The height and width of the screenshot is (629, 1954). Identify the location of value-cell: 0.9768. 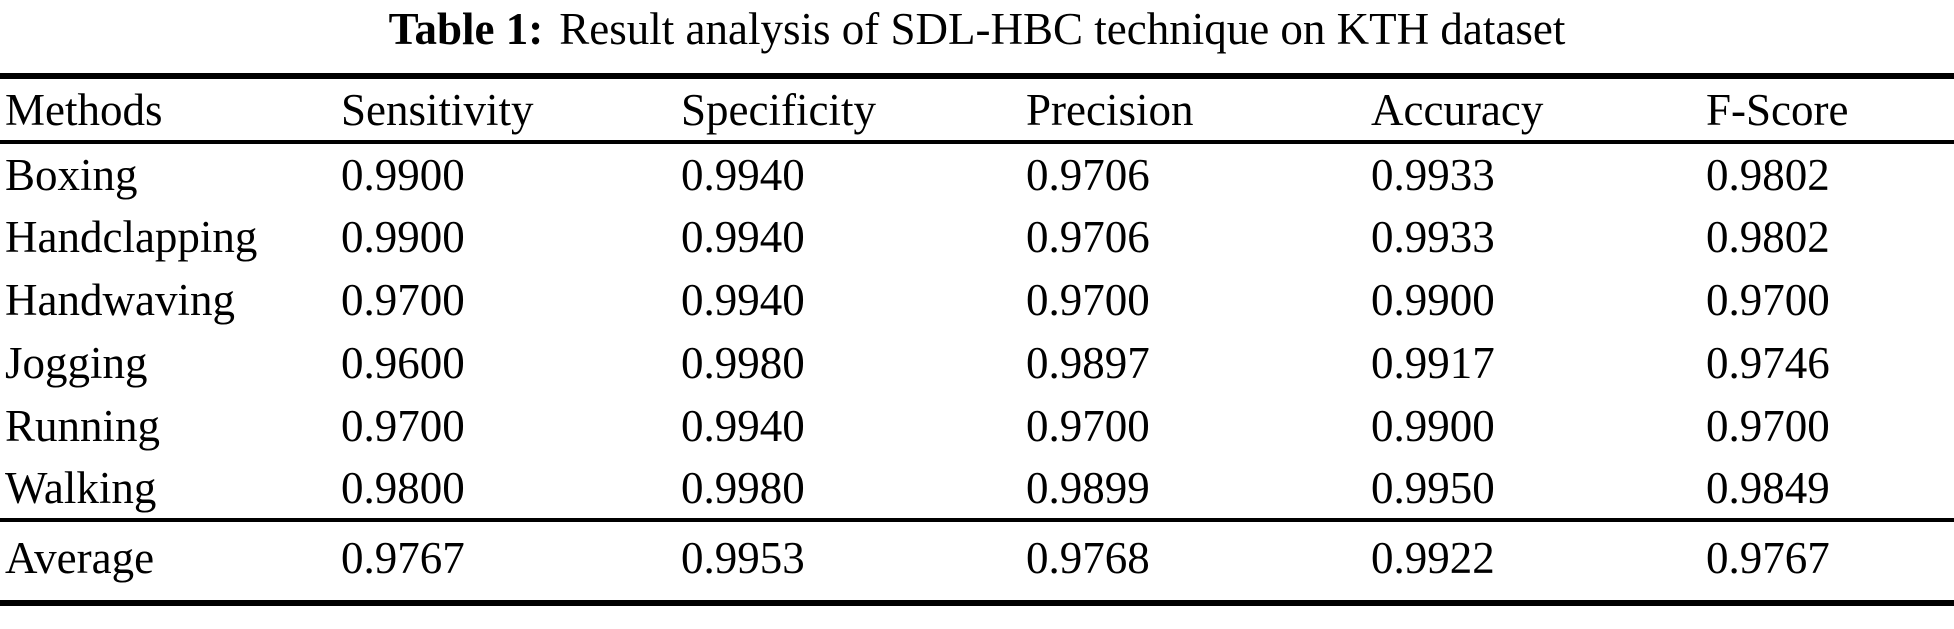
(1088, 558).